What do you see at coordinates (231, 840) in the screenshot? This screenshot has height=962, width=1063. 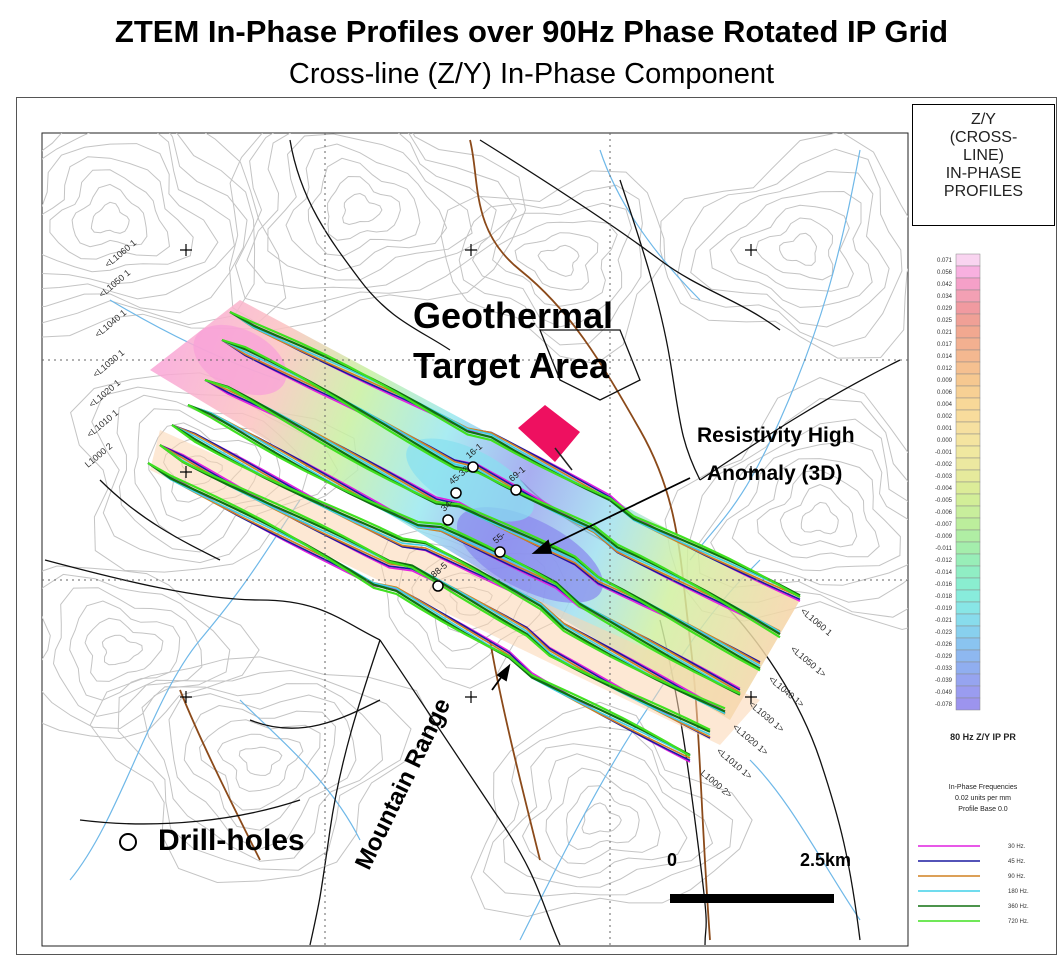 I see `drill-holes-label: Drill-holes` at bounding box center [231, 840].